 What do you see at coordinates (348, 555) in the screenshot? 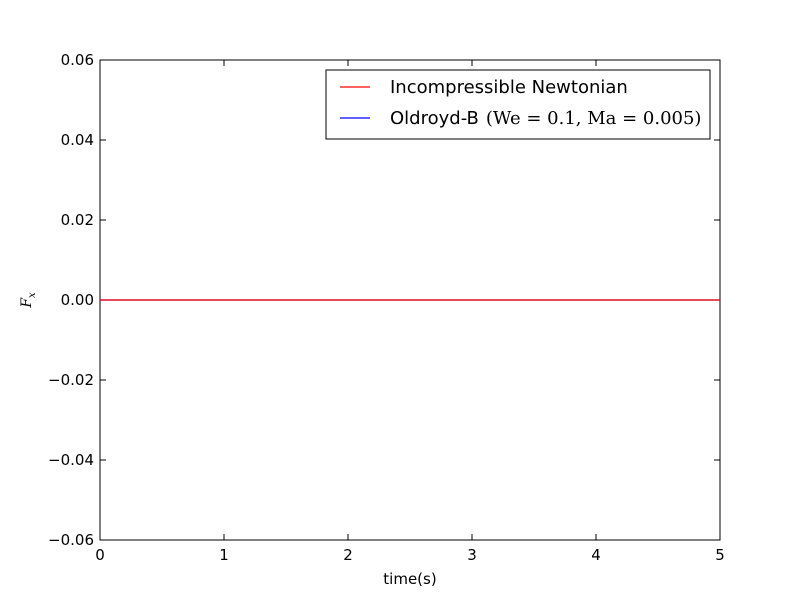
I see `x-tick-label: 2` at bounding box center [348, 555].